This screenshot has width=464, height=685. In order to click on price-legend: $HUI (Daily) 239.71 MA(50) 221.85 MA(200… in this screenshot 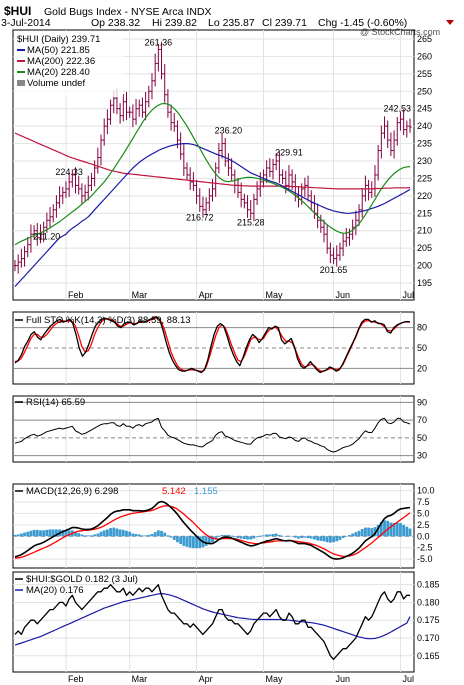, I will do `click(69, 64)`.